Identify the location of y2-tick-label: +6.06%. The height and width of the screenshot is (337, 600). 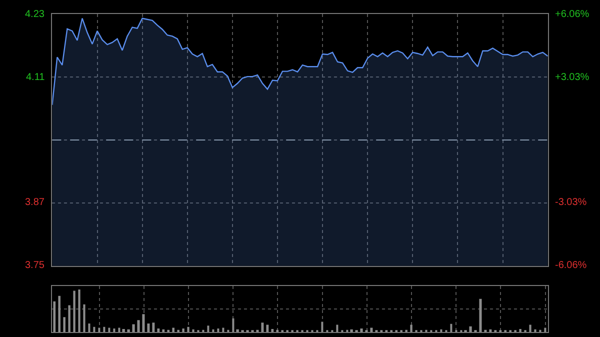
(572, 14).